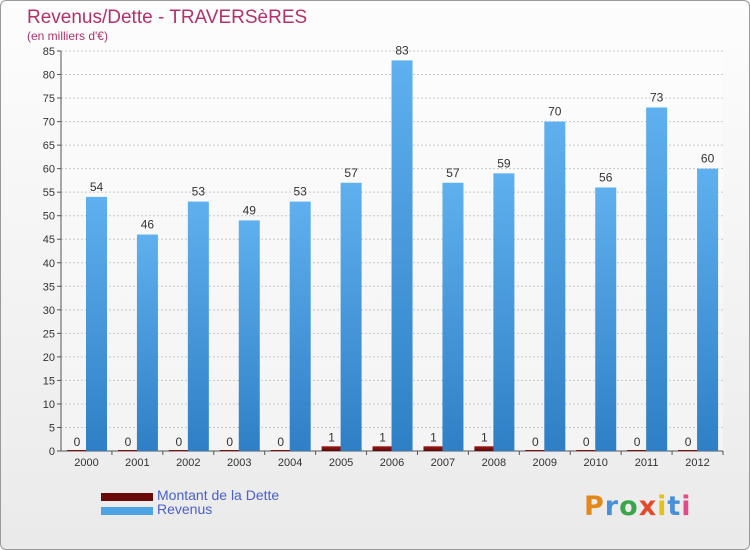  What do you see at coordinates (86, 463) in the screenshot?
I see `x-tick-label-2000: 2000` at bounding box center [86, 463].